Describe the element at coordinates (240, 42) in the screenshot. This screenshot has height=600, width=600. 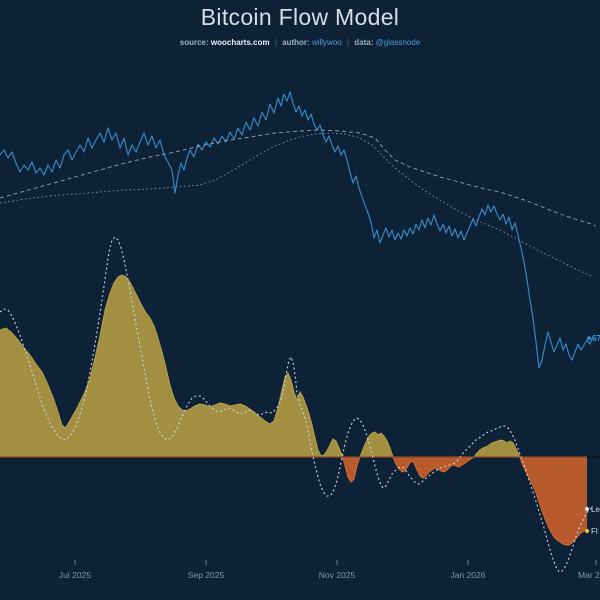
I see `source-value: woocharts.com` at that location.